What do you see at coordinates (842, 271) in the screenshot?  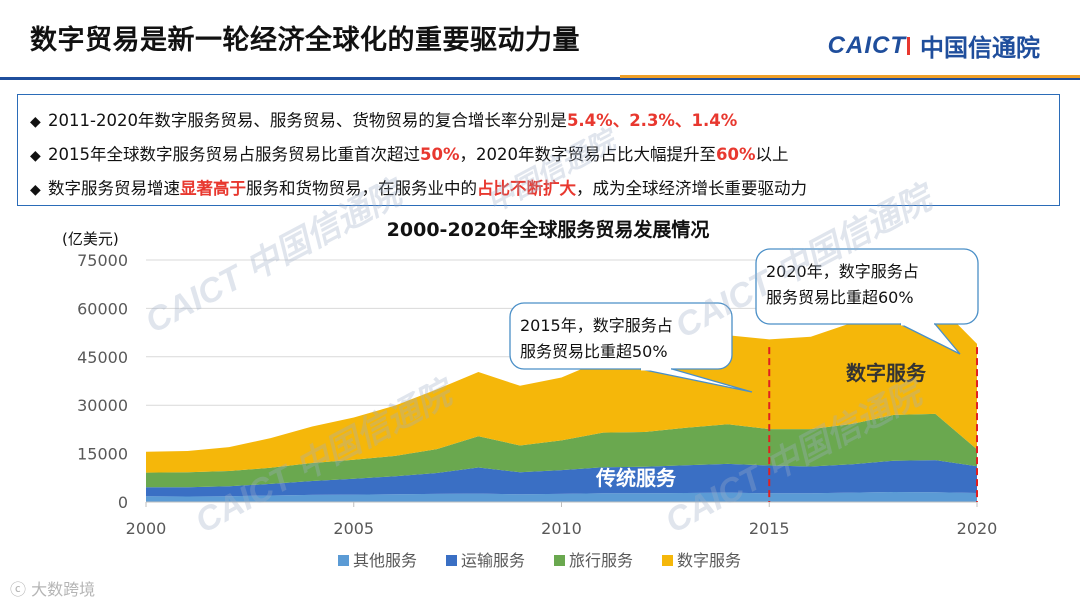 I see `callout-text: 2020年，数字服务占` at bounding box center [842, 271].